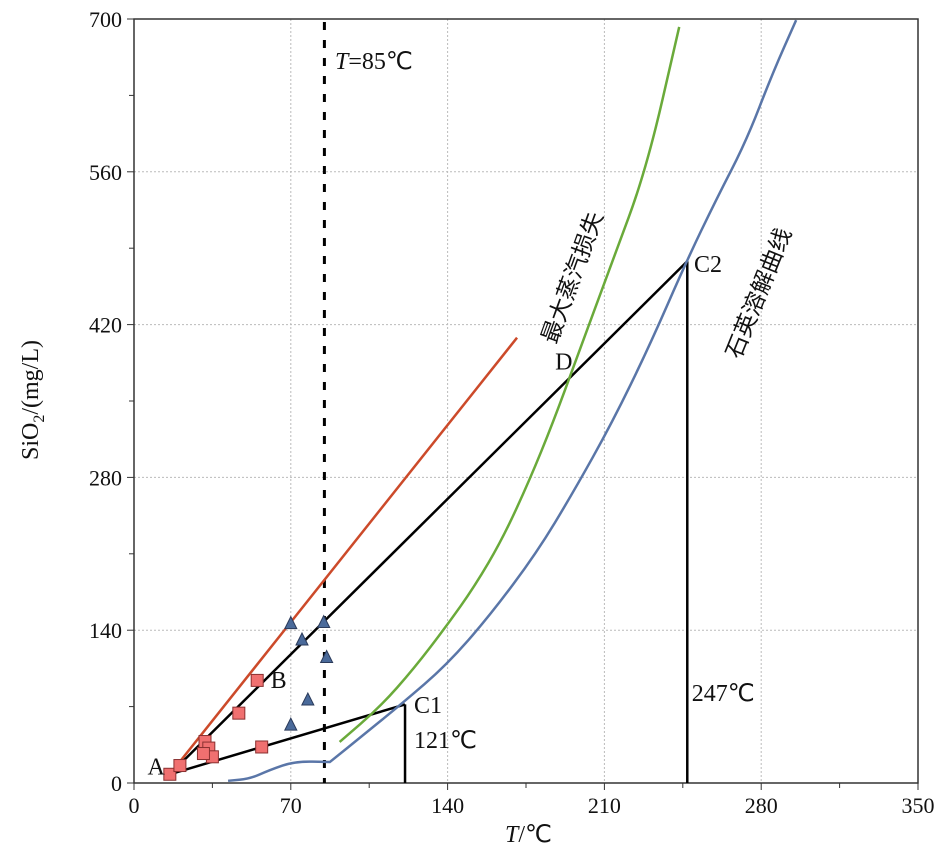 This screenshot has width=947, height=852. What do you see at coordinates (156, 767) in the screenshot?
I see `annotation-a: A` at bounding box center [156, 767].